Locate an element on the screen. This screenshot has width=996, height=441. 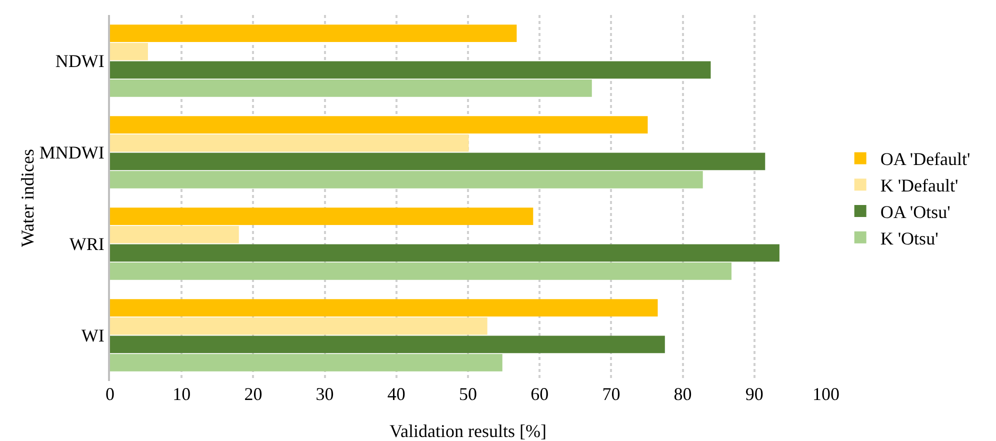
x-tick-label: 40 is located at coordinates (396, 394).